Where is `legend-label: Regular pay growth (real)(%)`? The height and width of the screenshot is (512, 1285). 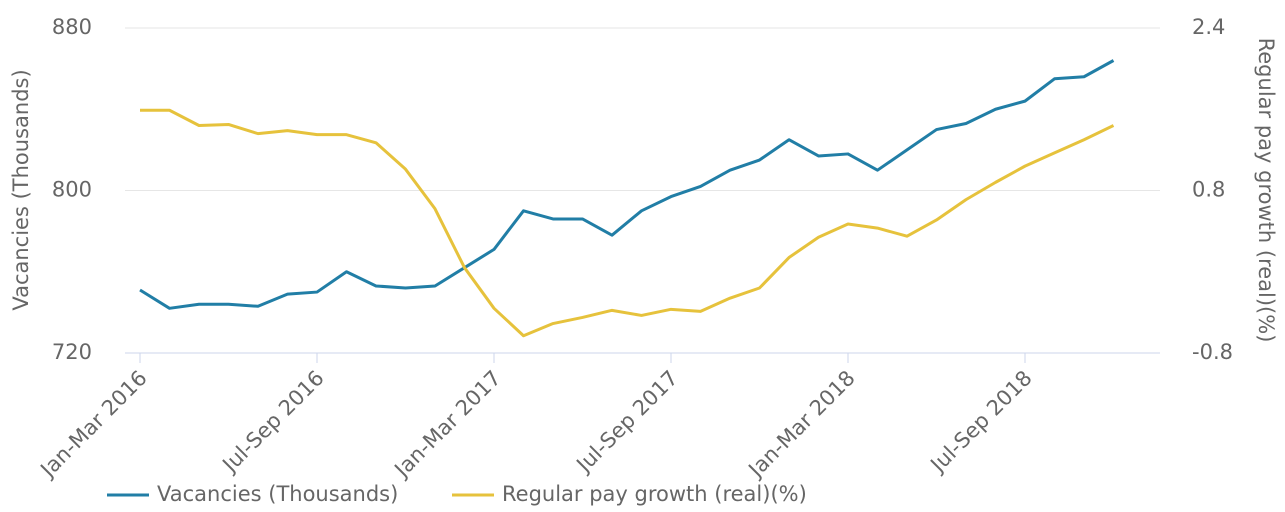
legend-label: Regular pay growth (real)(%) is located at coordinates (654, 494).